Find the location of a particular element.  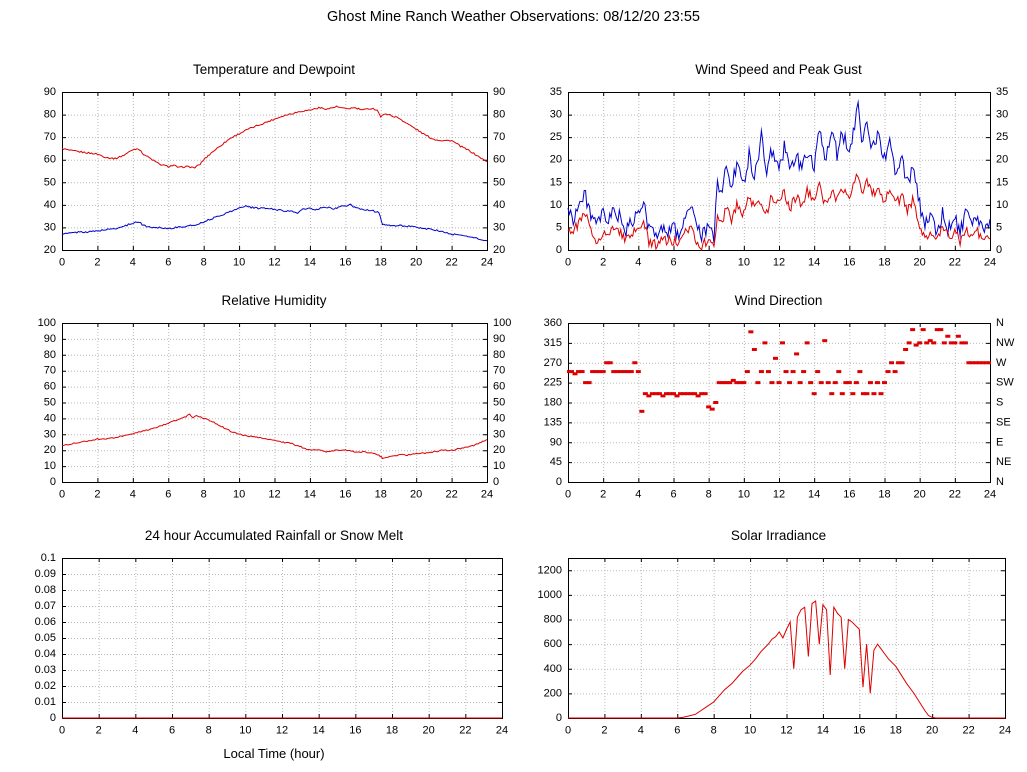

chart-relative-humidity: Relative Humidity Percent is located at coordinates (269, 398).